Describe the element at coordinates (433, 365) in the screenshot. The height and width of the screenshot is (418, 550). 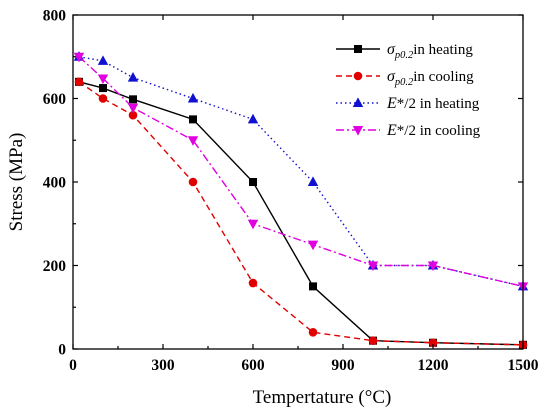
I see `x-tick-label: 1200` at that location.